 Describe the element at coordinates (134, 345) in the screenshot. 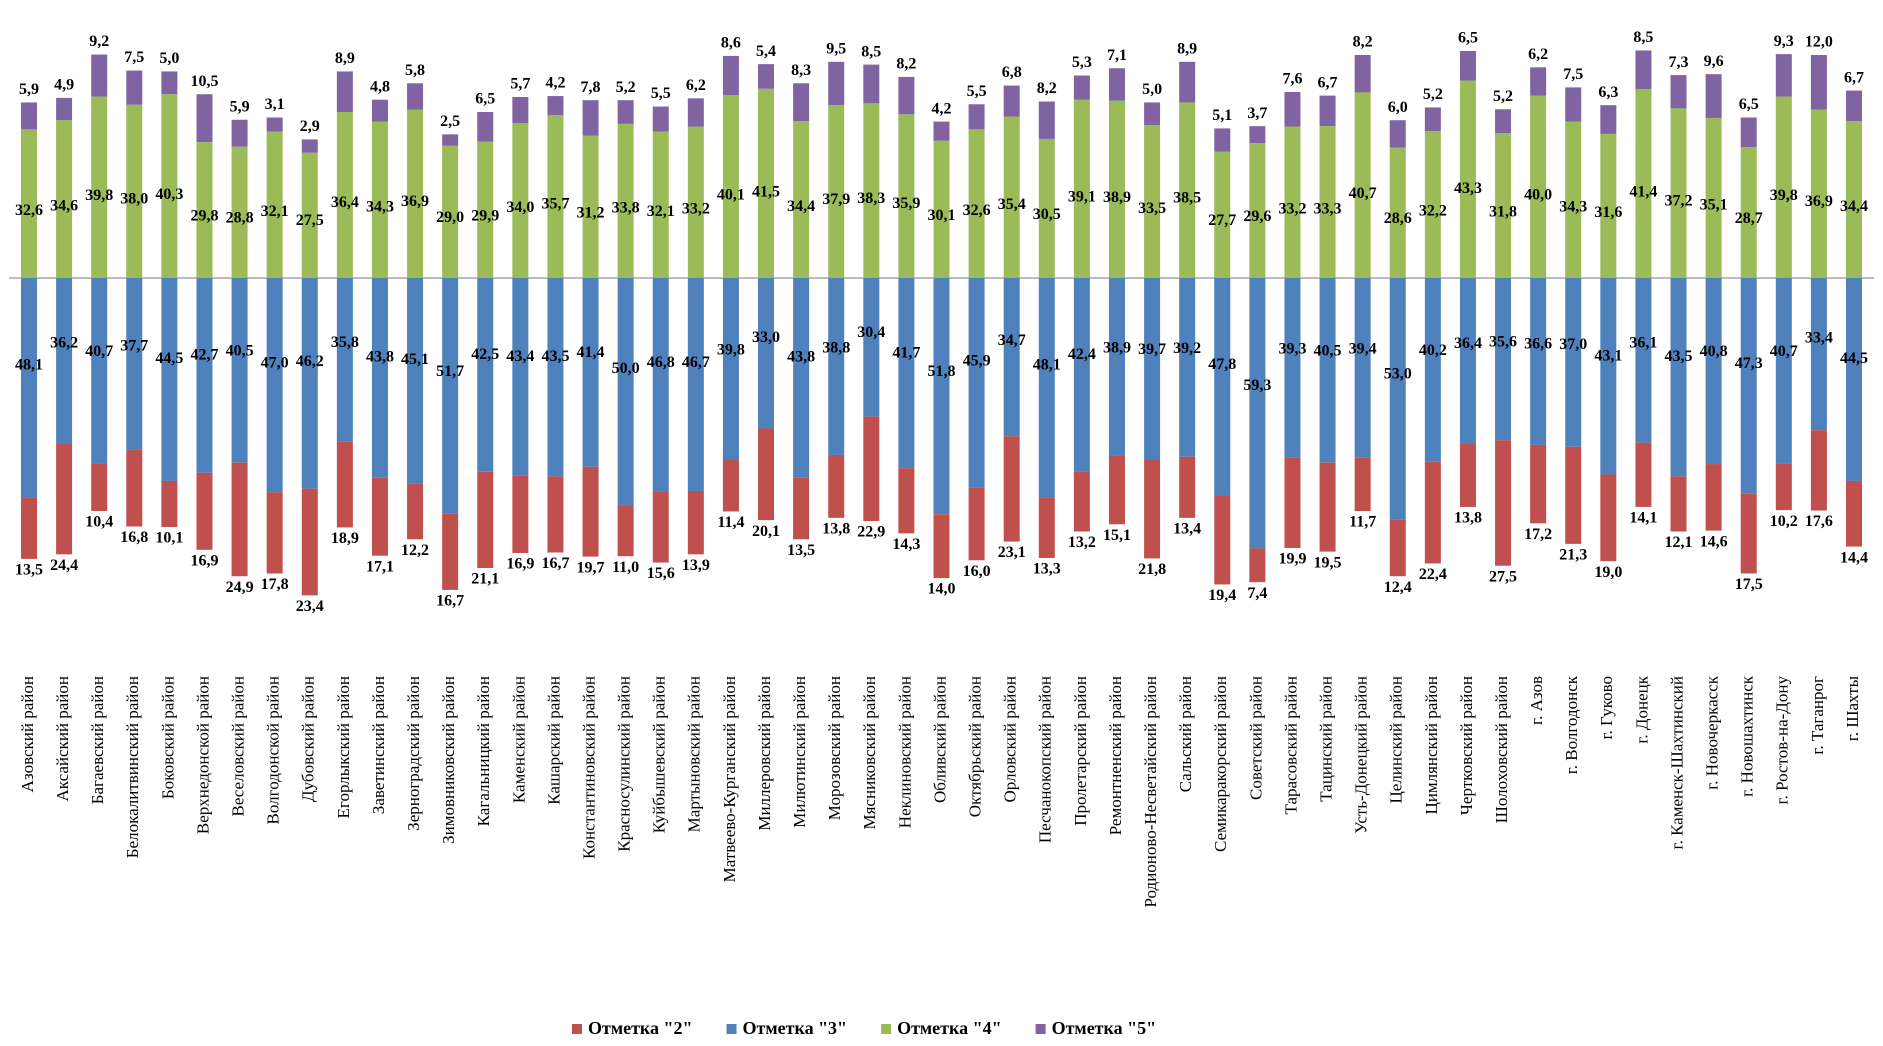

I see `value-label: 37,7` at that location.